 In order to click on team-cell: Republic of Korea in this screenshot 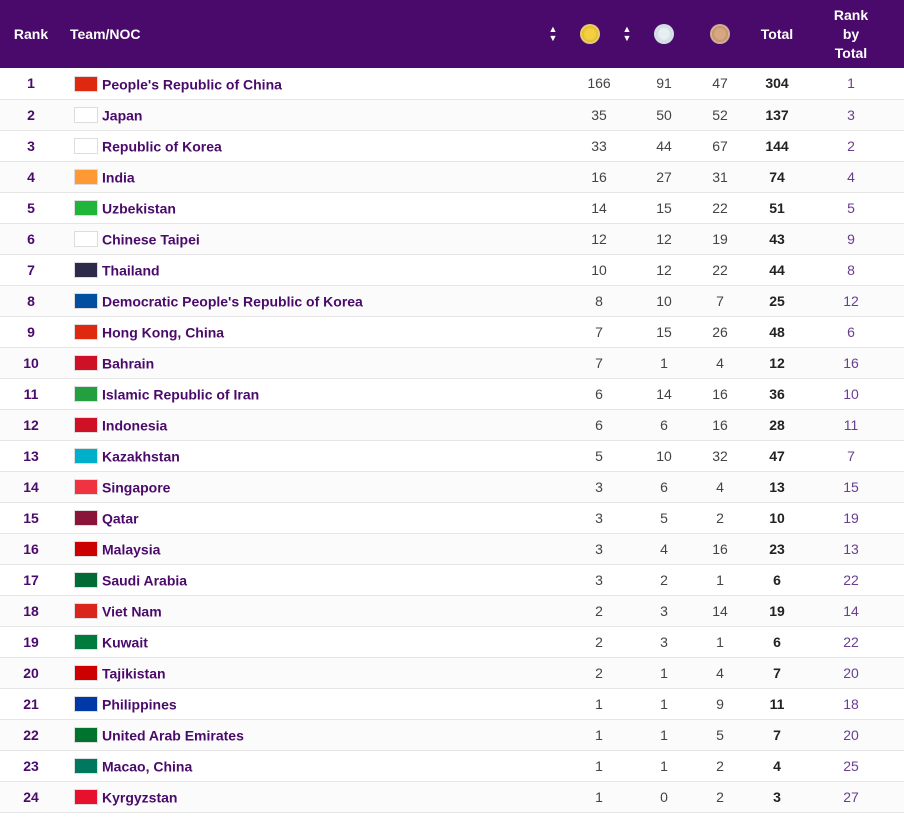, I will do `click(312, 145)`.